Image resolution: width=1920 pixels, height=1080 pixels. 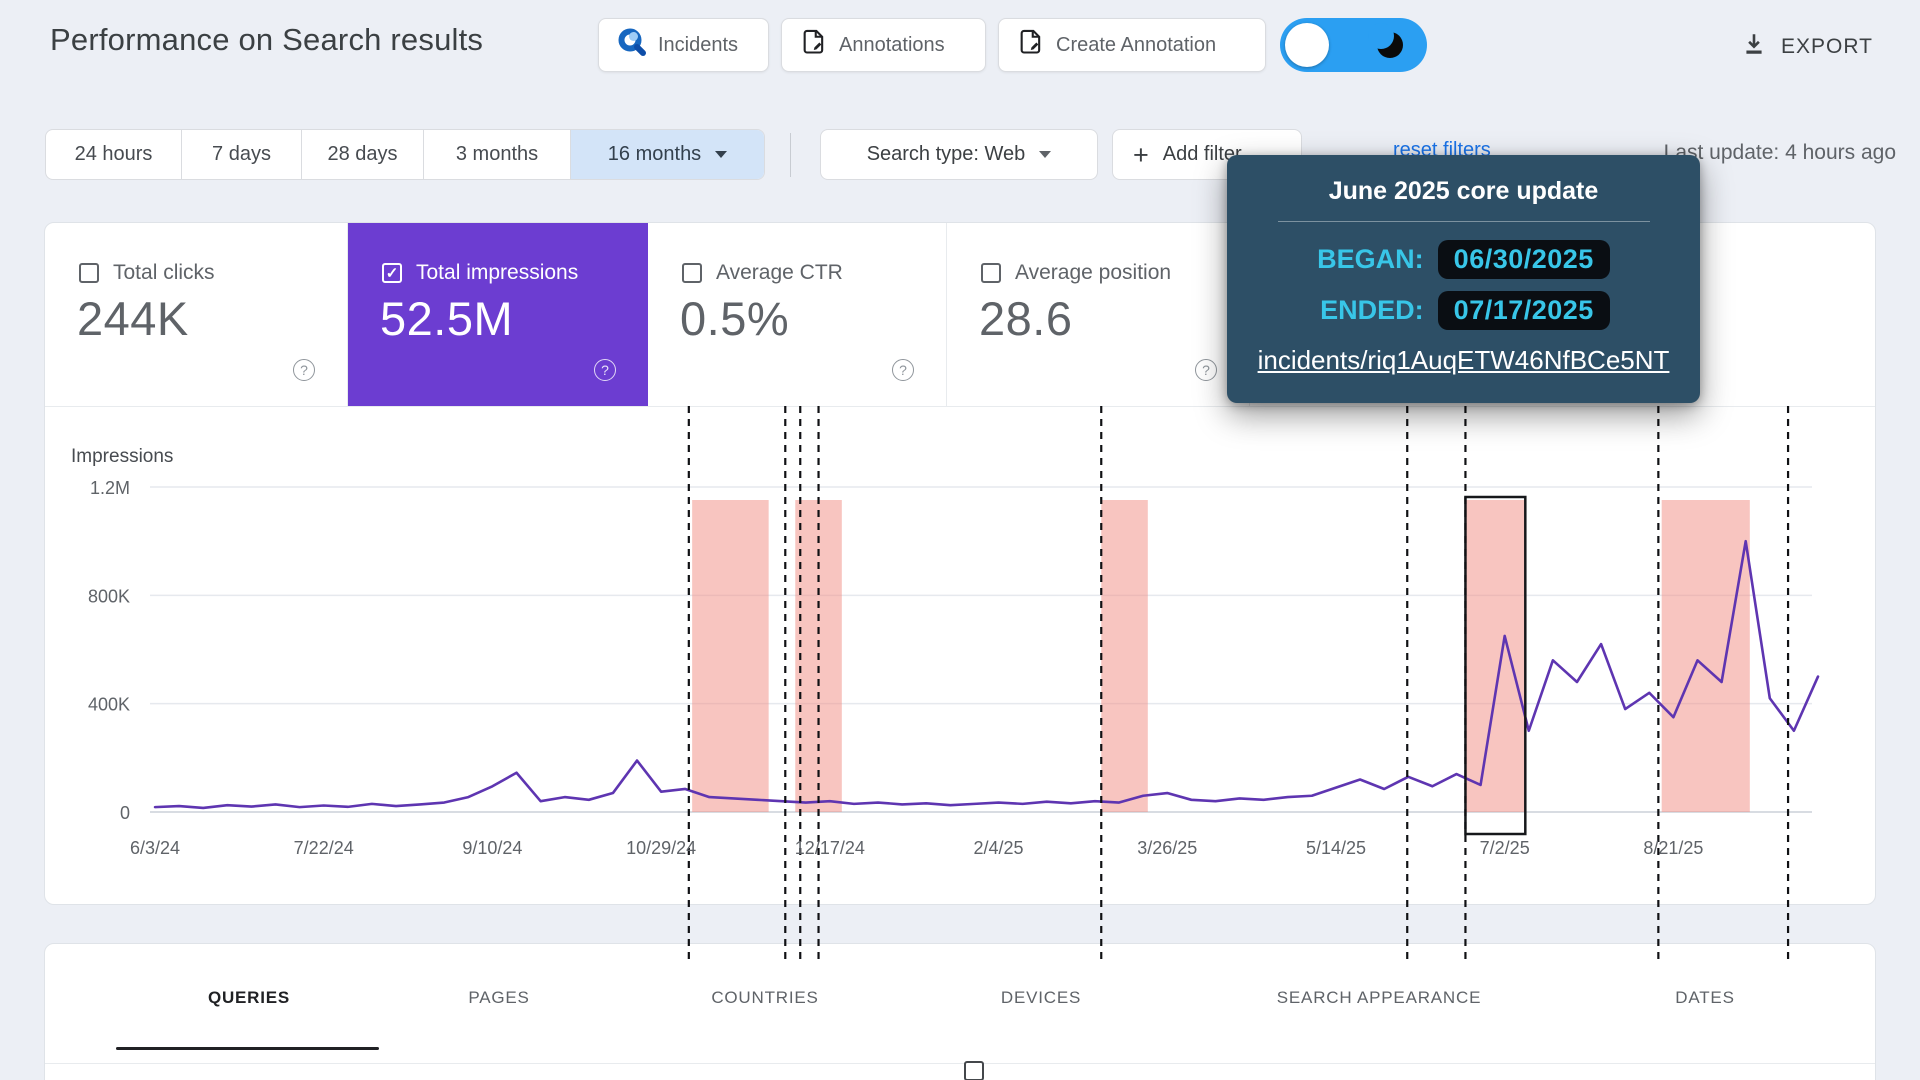 What do you see at coordinates (830, 848) in the screenshot?
I see `x-tick-label: 12/17/24` at bounding box center [830, 848].